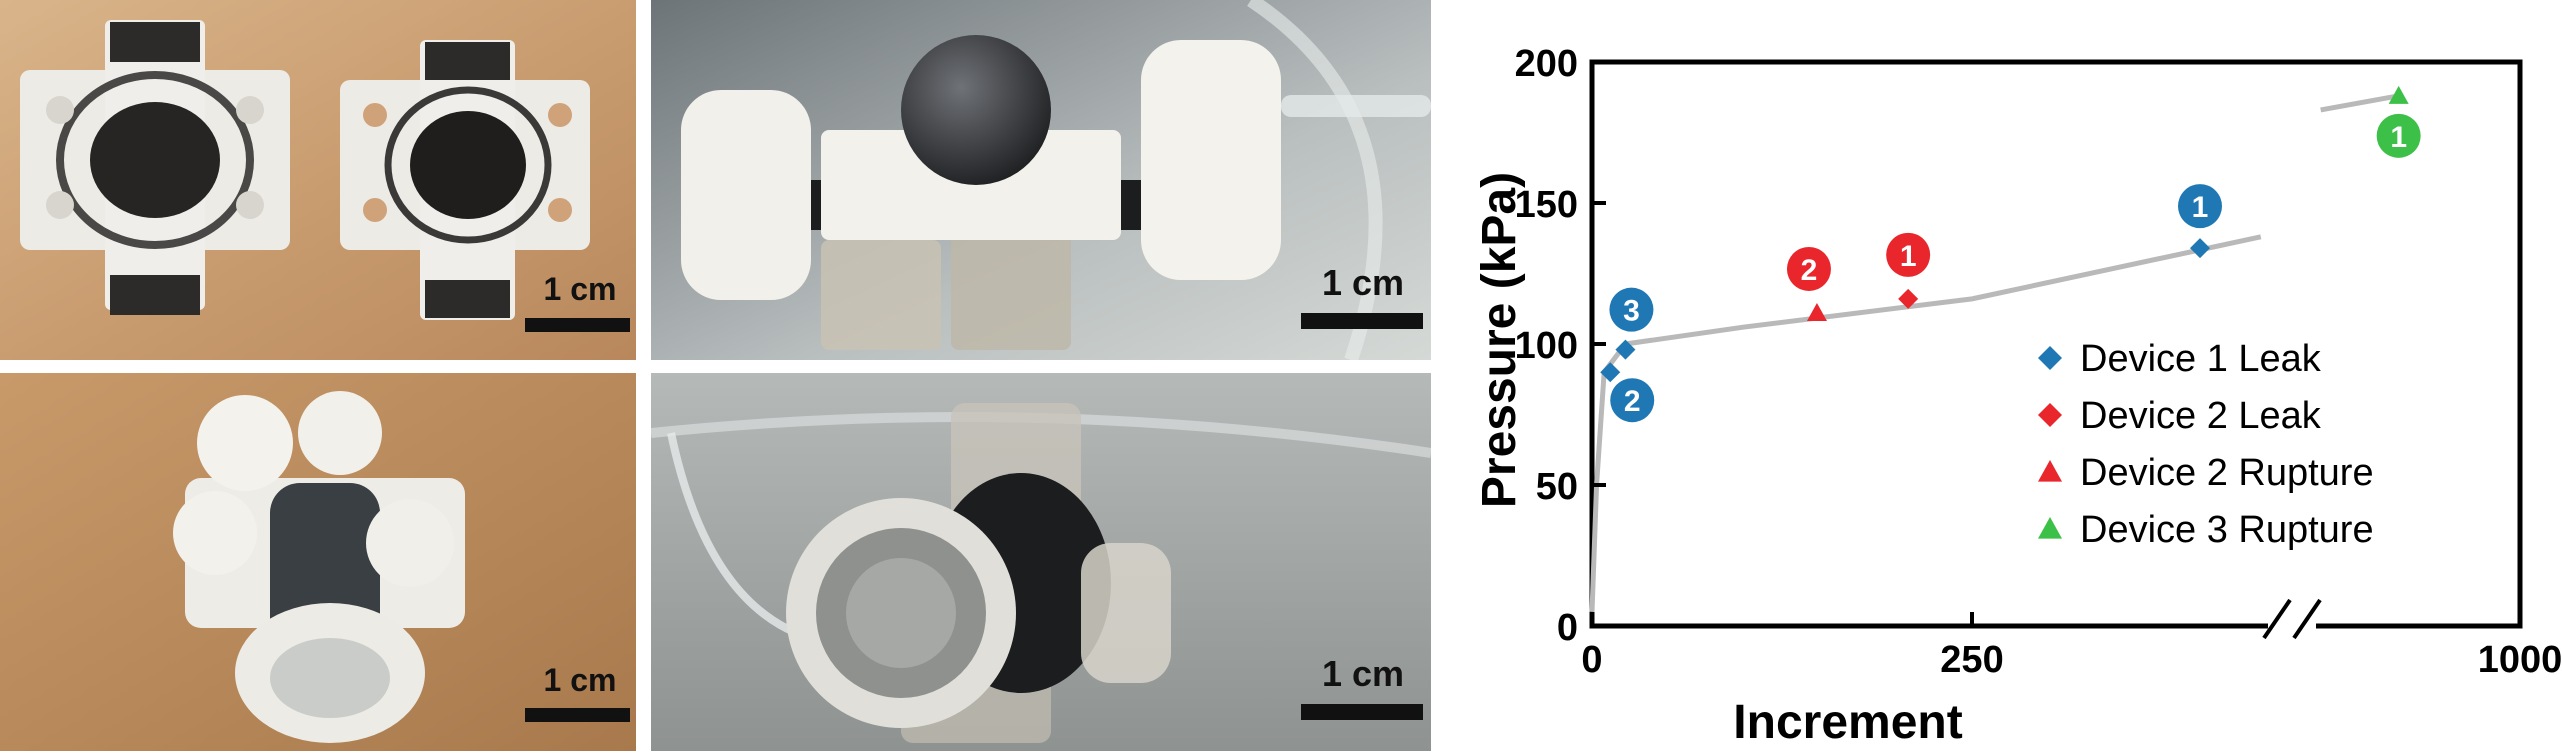  Describe the element at coordinates (2227, 473) in the screenshot. I see `legend-label: Device 2 Rupture` at that location.